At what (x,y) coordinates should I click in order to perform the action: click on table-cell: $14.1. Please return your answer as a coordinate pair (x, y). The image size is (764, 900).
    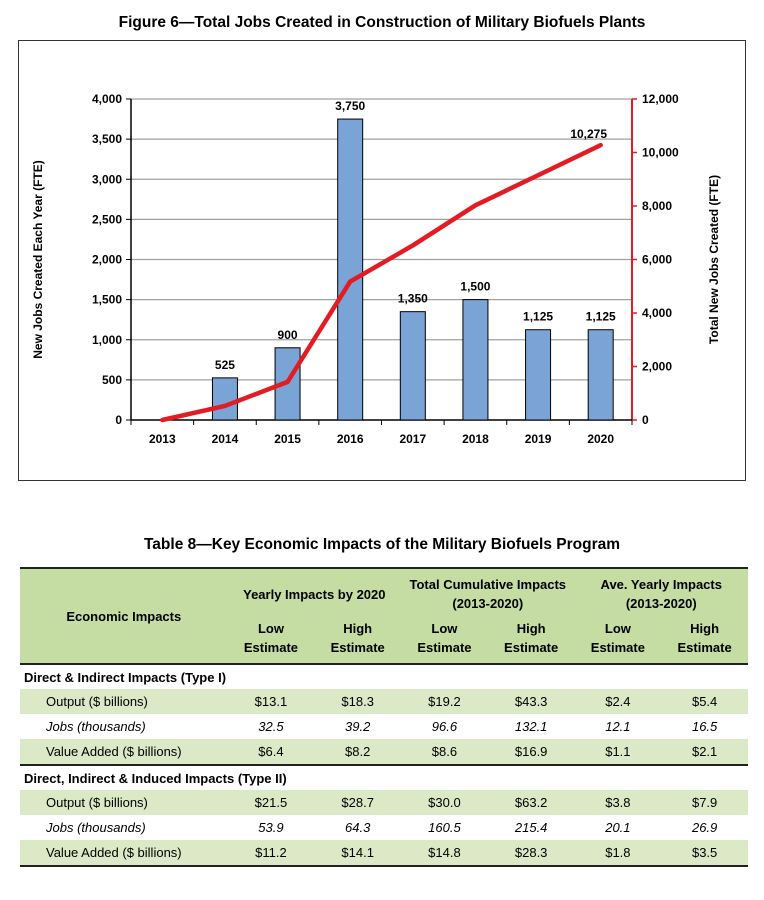
    Looking at the image, I should click on (358, 853).